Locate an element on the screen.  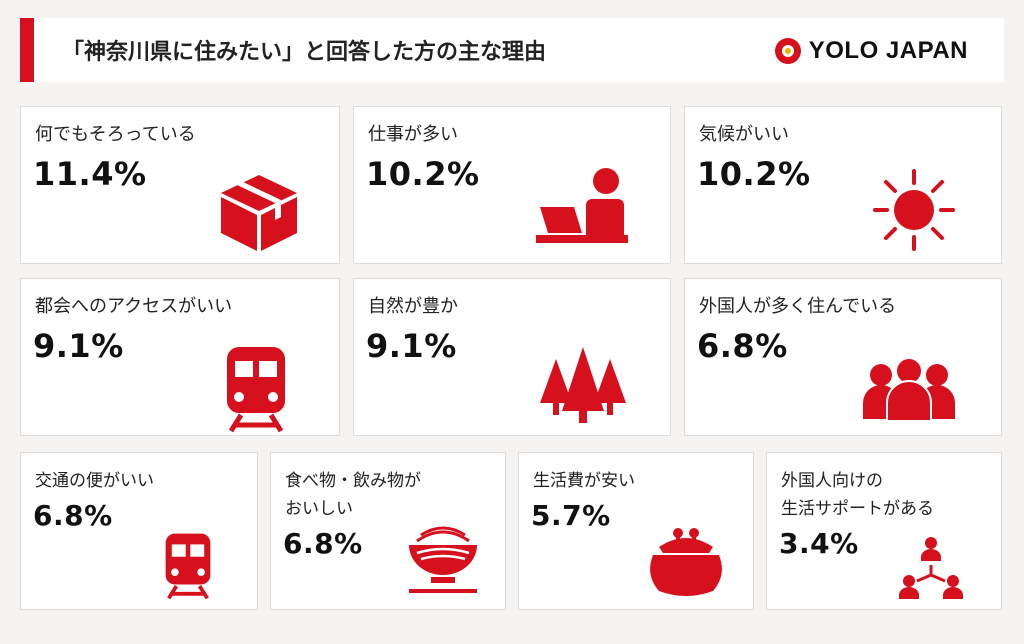
reason-label: 外国人向けの 生活サポートがある is located at coordinates (857, 495).